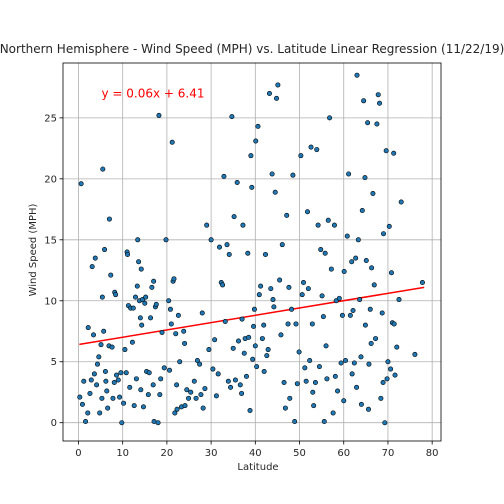 The image size is (504, 504). What do you see at coordinates (255, 453) in the screenshot?
I see `x-tick-label: 40` at bounding box center [255, 453].